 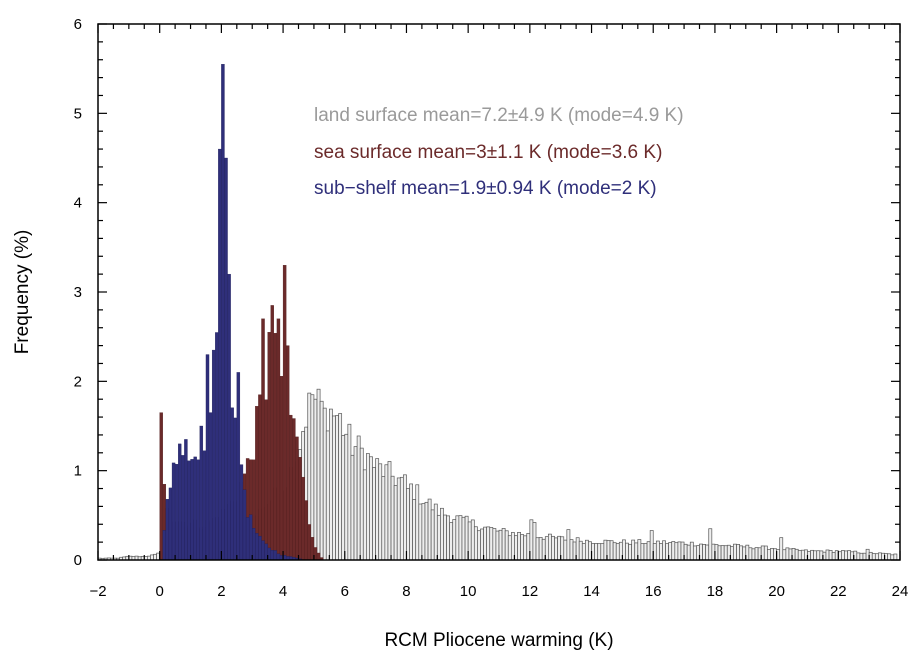 I want to click on x-tick-label: 0, so click(x=160, y=591).